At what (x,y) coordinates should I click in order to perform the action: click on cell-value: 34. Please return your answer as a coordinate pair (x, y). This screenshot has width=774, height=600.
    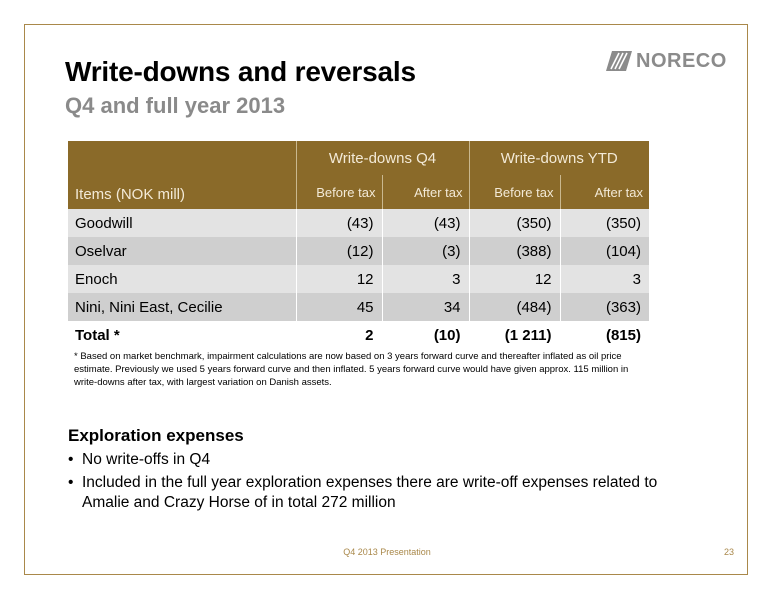
    Looking at the image, I should click on (425, 307).